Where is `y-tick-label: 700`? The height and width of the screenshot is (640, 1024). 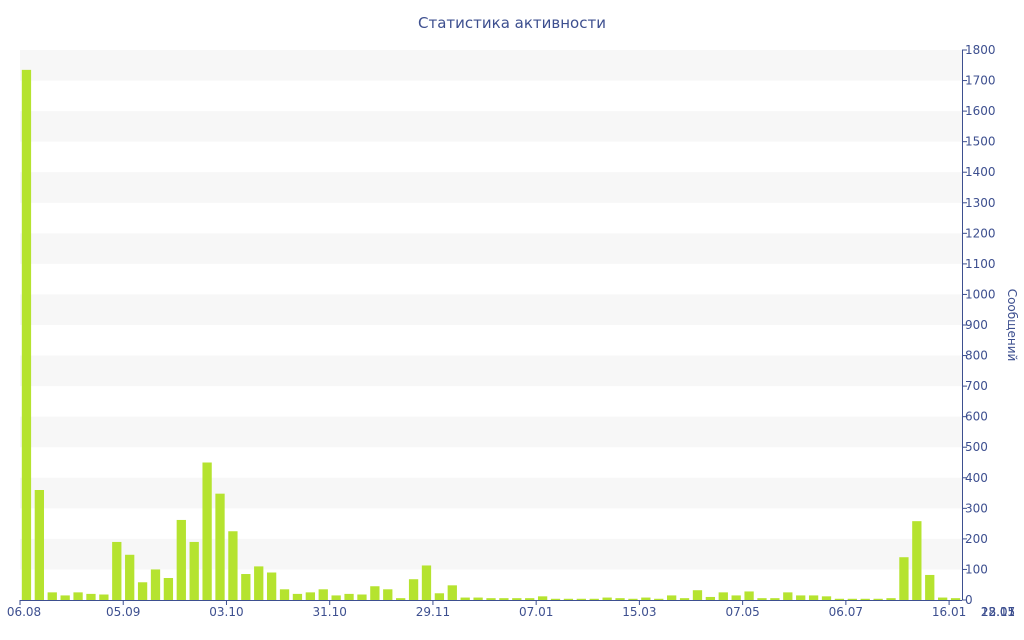
y-tick-label: 700 is located at coordinates (976, 386).